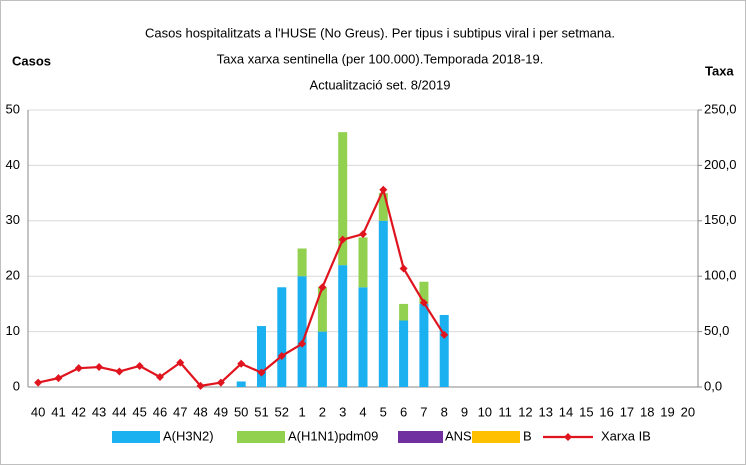 The width and height of the screenshot is (746, 465). Describe the element at coordinates (241, 411) in the screenshot. I see `x-tick-label: 50` at that location.